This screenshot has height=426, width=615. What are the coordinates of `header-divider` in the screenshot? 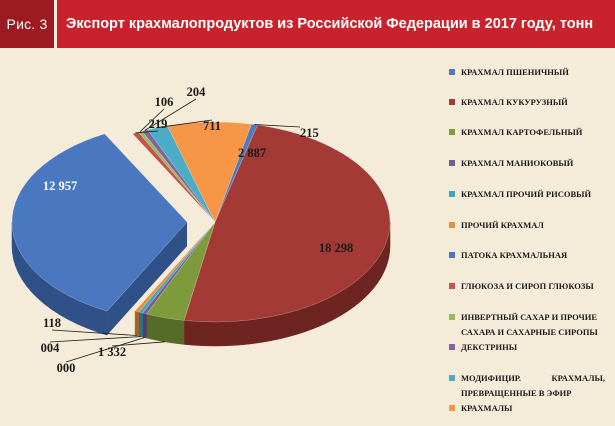 It's located at (55, 24).